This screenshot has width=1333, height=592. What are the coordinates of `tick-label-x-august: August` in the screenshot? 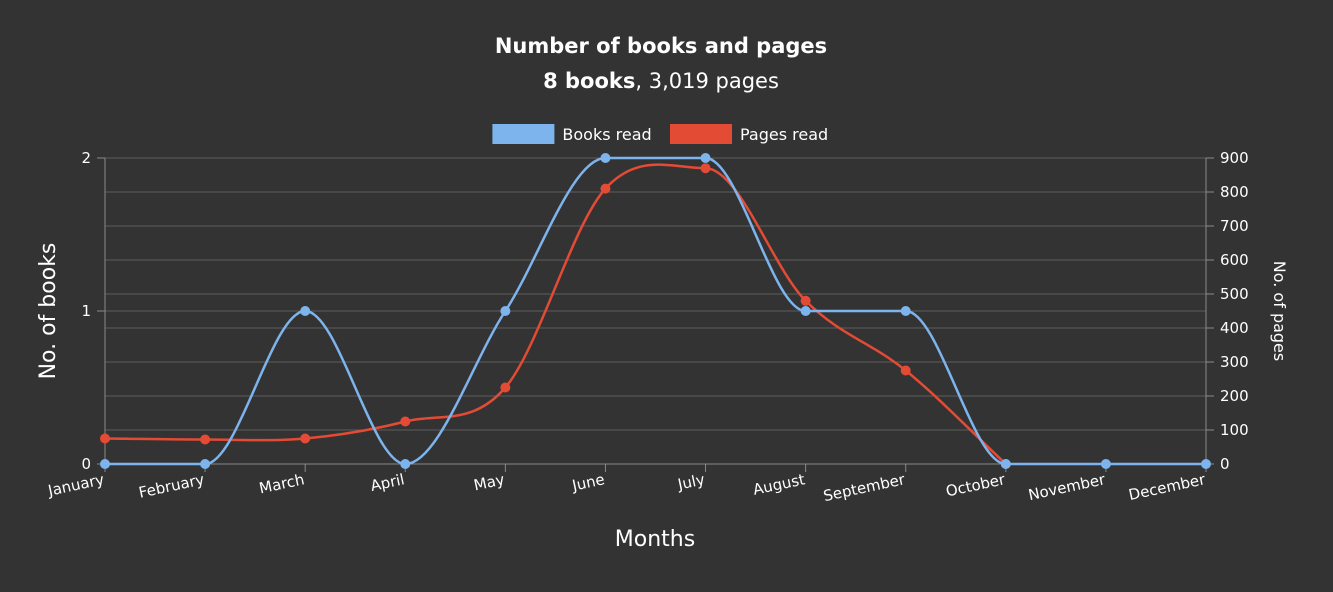 It's located at (778, 484).